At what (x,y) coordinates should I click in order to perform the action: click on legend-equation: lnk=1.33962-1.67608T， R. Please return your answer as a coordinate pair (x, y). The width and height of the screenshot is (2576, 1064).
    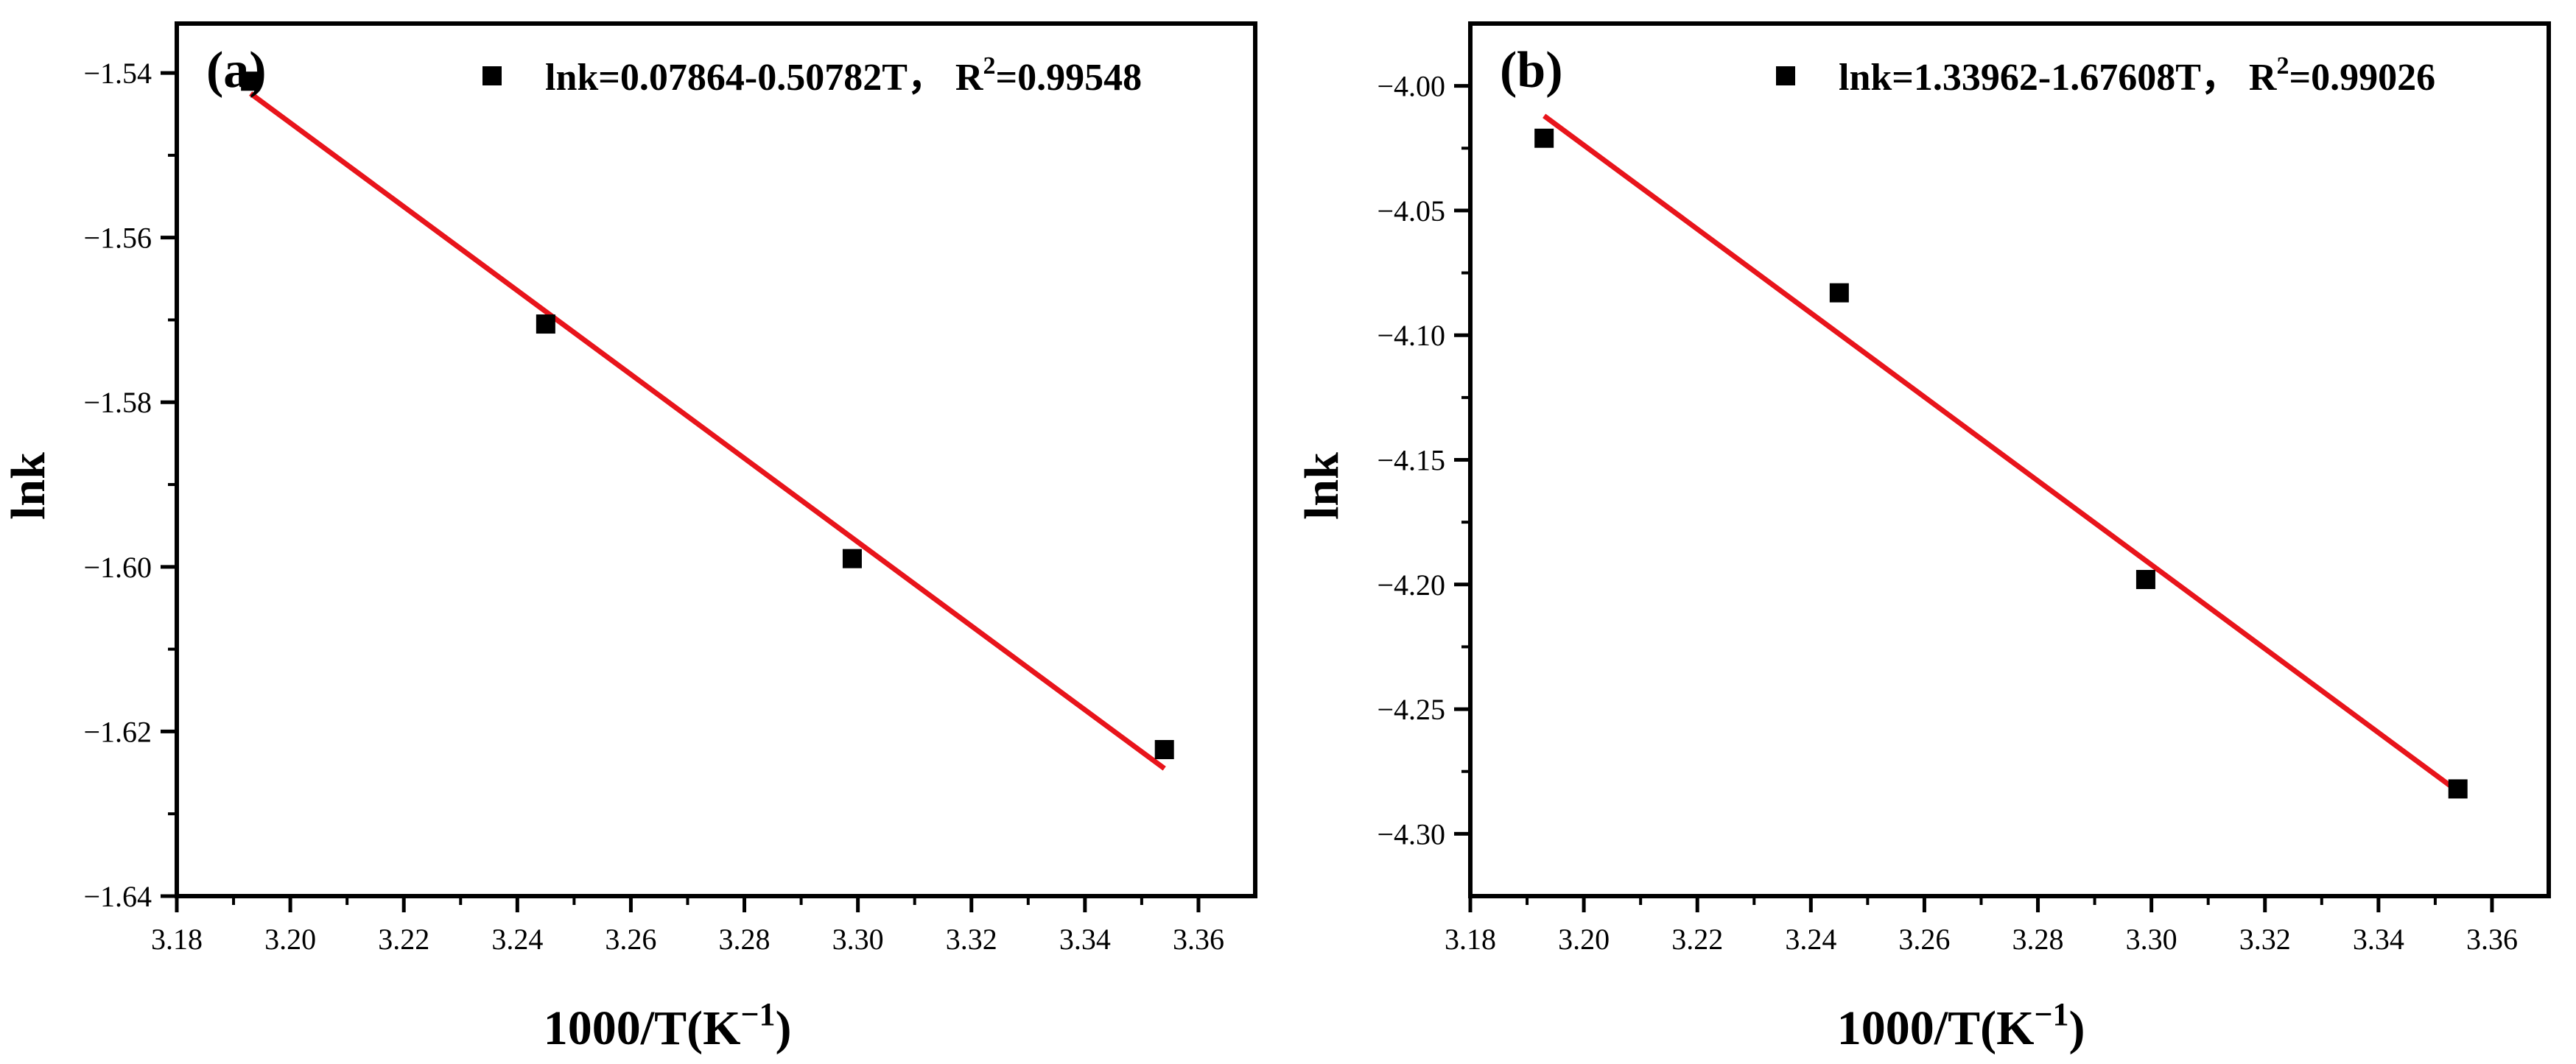
    Looking at the image, I should click on (2058, 78).